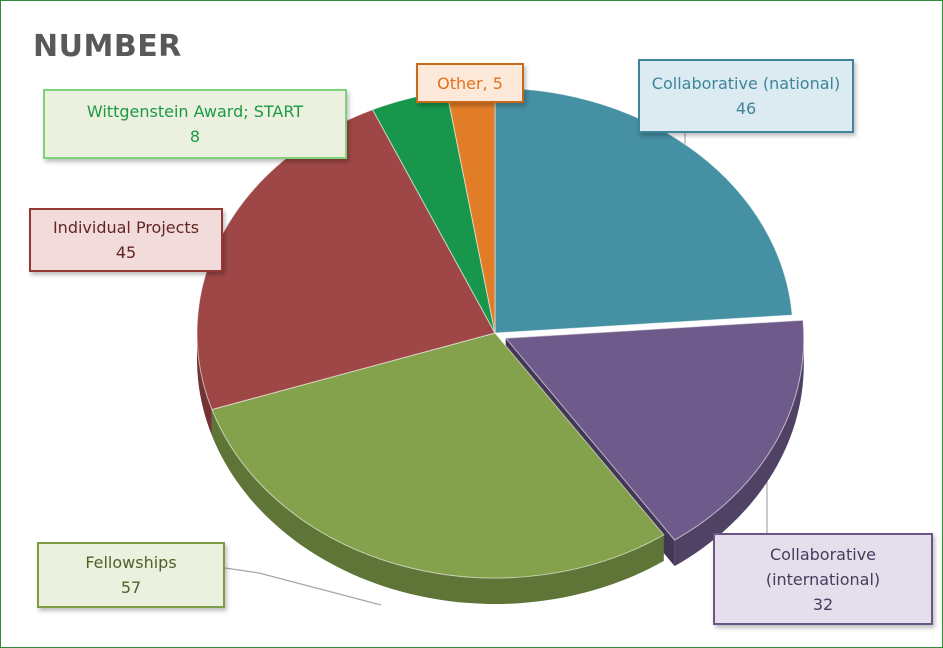 The height and width of the screenshot is (648, 943). Describe the element at coordinates (126, 252) in the screenshot. I see `label-individual-projects-value: 45` at that location.